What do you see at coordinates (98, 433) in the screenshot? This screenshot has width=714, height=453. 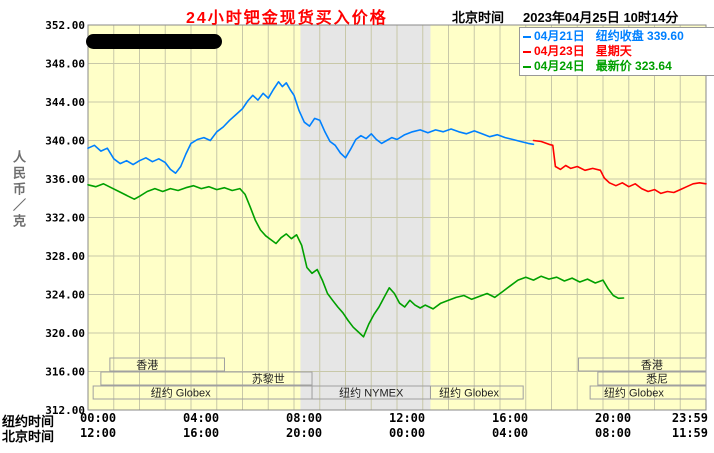 I see `x-axis-tick-beijing: 12:00` at bounding box center [98, 433].